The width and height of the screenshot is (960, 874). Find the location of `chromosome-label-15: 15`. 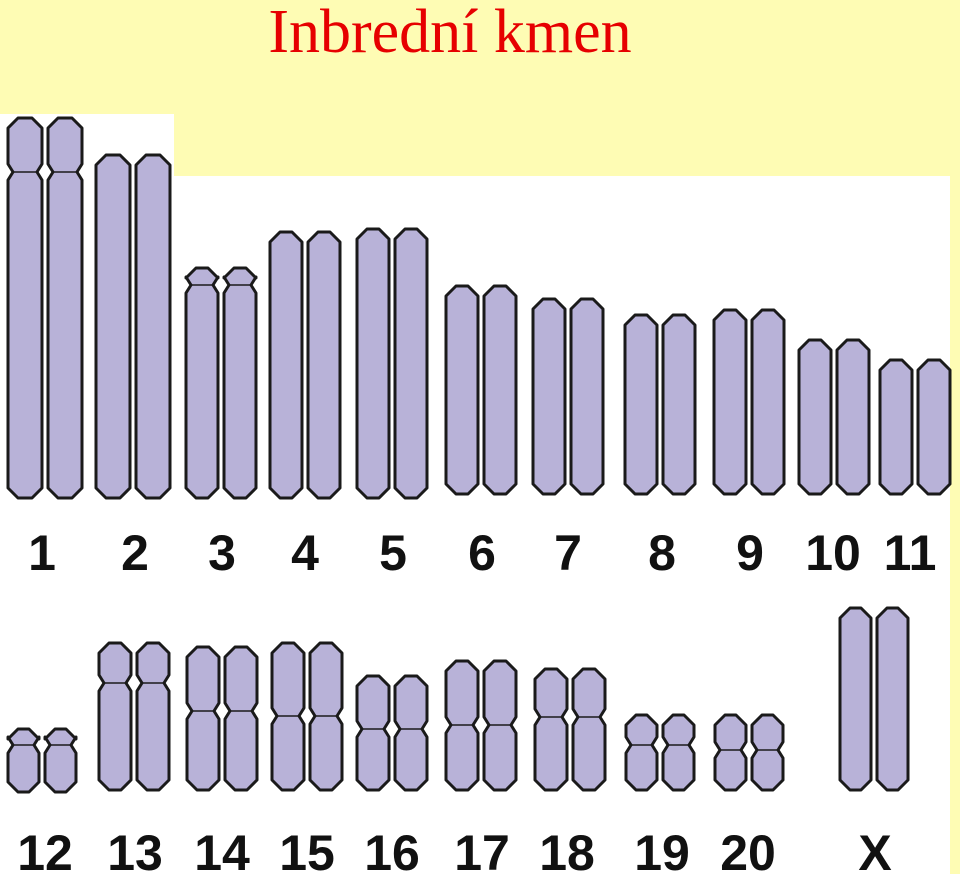

chromosome-label-15: 15 is located at coordinates (307, 849).